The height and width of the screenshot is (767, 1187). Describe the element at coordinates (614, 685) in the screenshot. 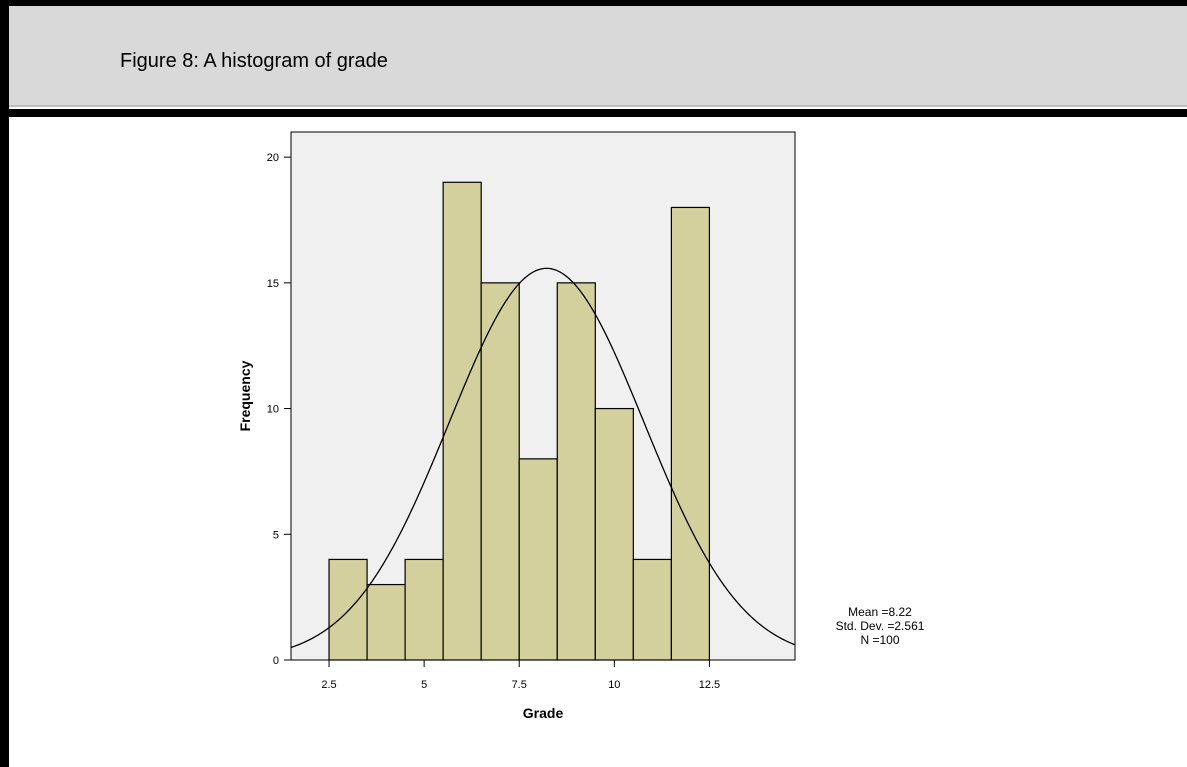

I see `x-tick-label-10: 10` at that location.